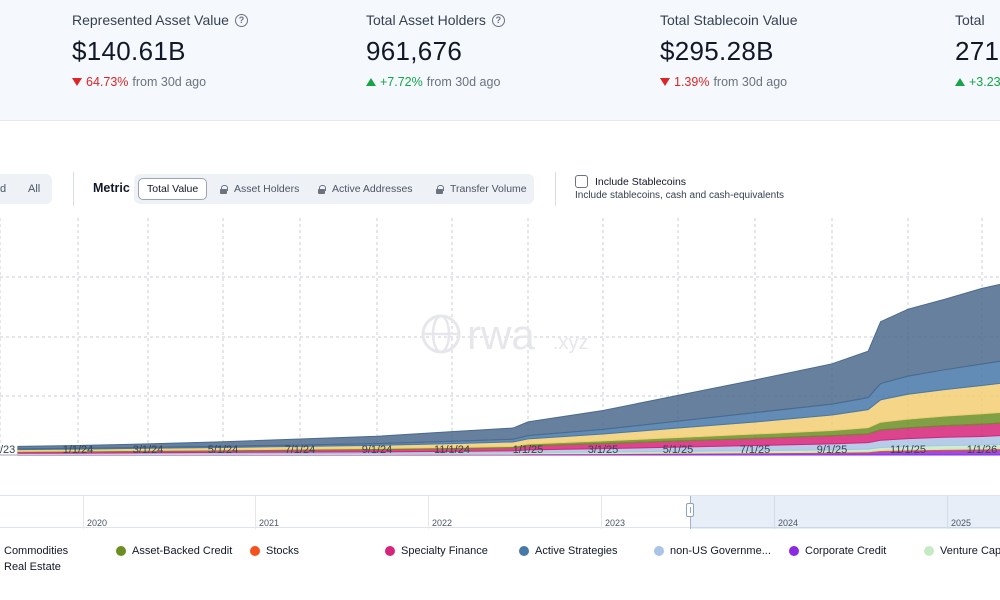 The image size is (1000, 600). I want to click on x-tick-label: 11/1/25, so click(908, 450).